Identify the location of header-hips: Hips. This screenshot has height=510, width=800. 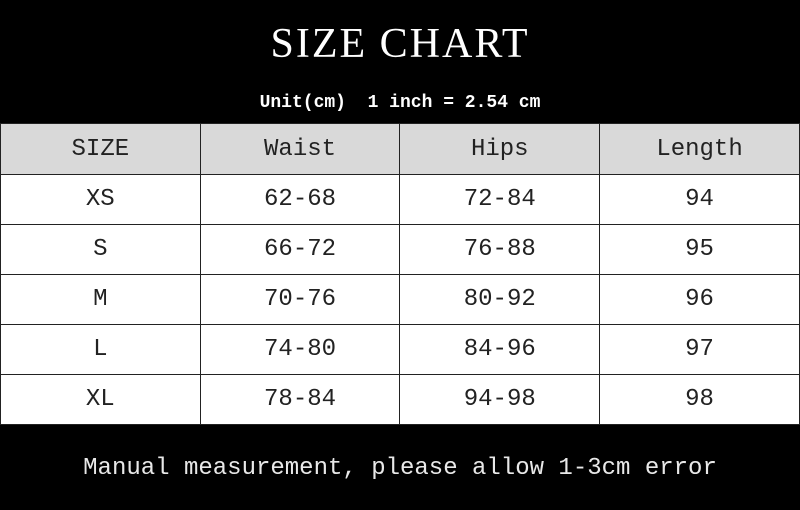
(500, 149).